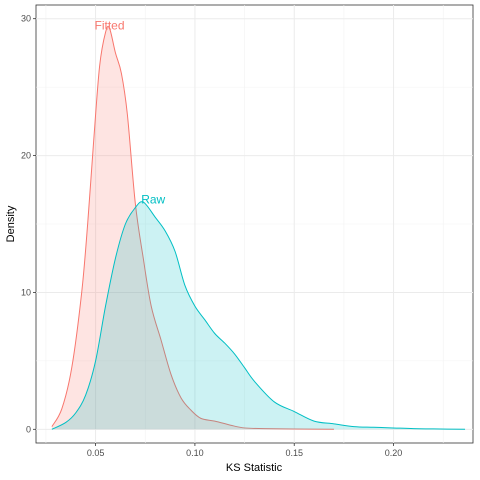 The width and height of the screenshot is (480, 480). I want to click on y-tick-label: 30, so click(26, 19).